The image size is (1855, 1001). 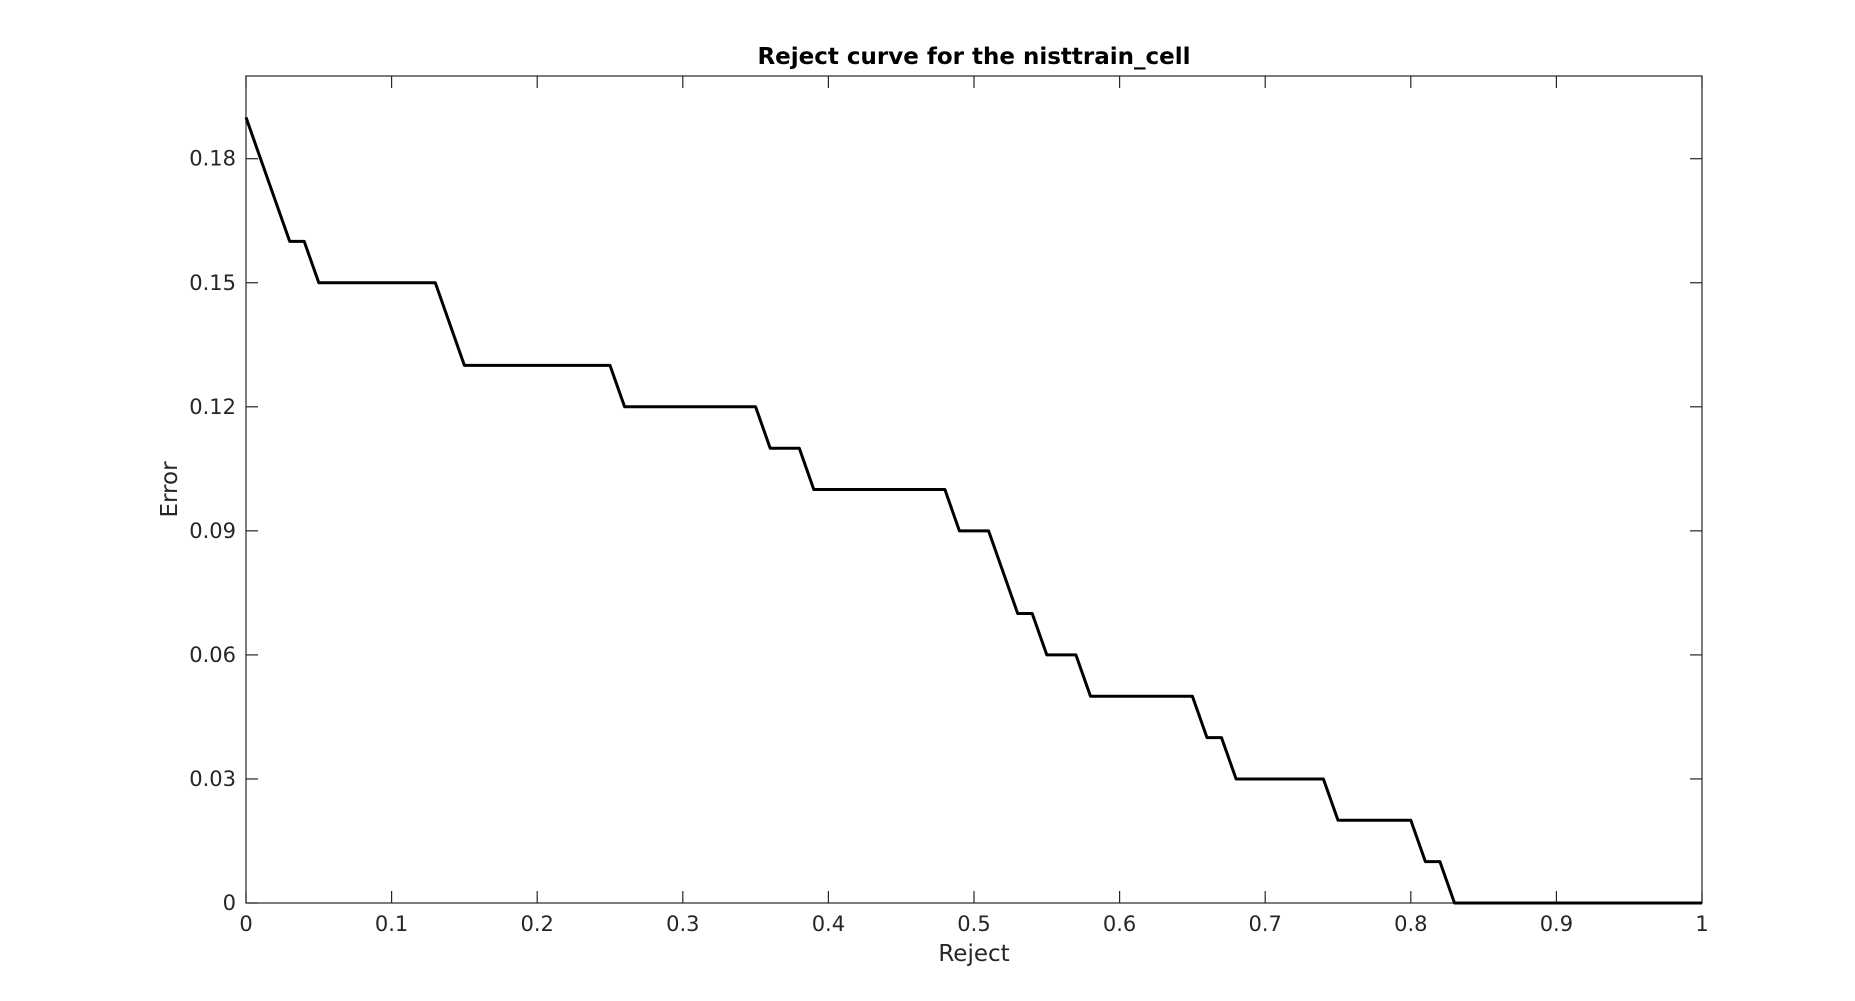 I want to click on y-tick-label: 0.09, so click(x=212, y=531).